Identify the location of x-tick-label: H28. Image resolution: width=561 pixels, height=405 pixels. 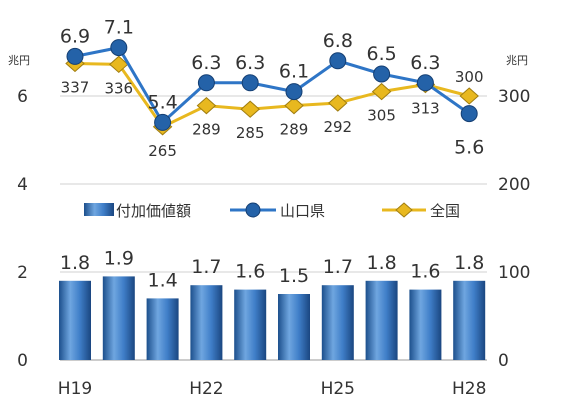
(469, 389).